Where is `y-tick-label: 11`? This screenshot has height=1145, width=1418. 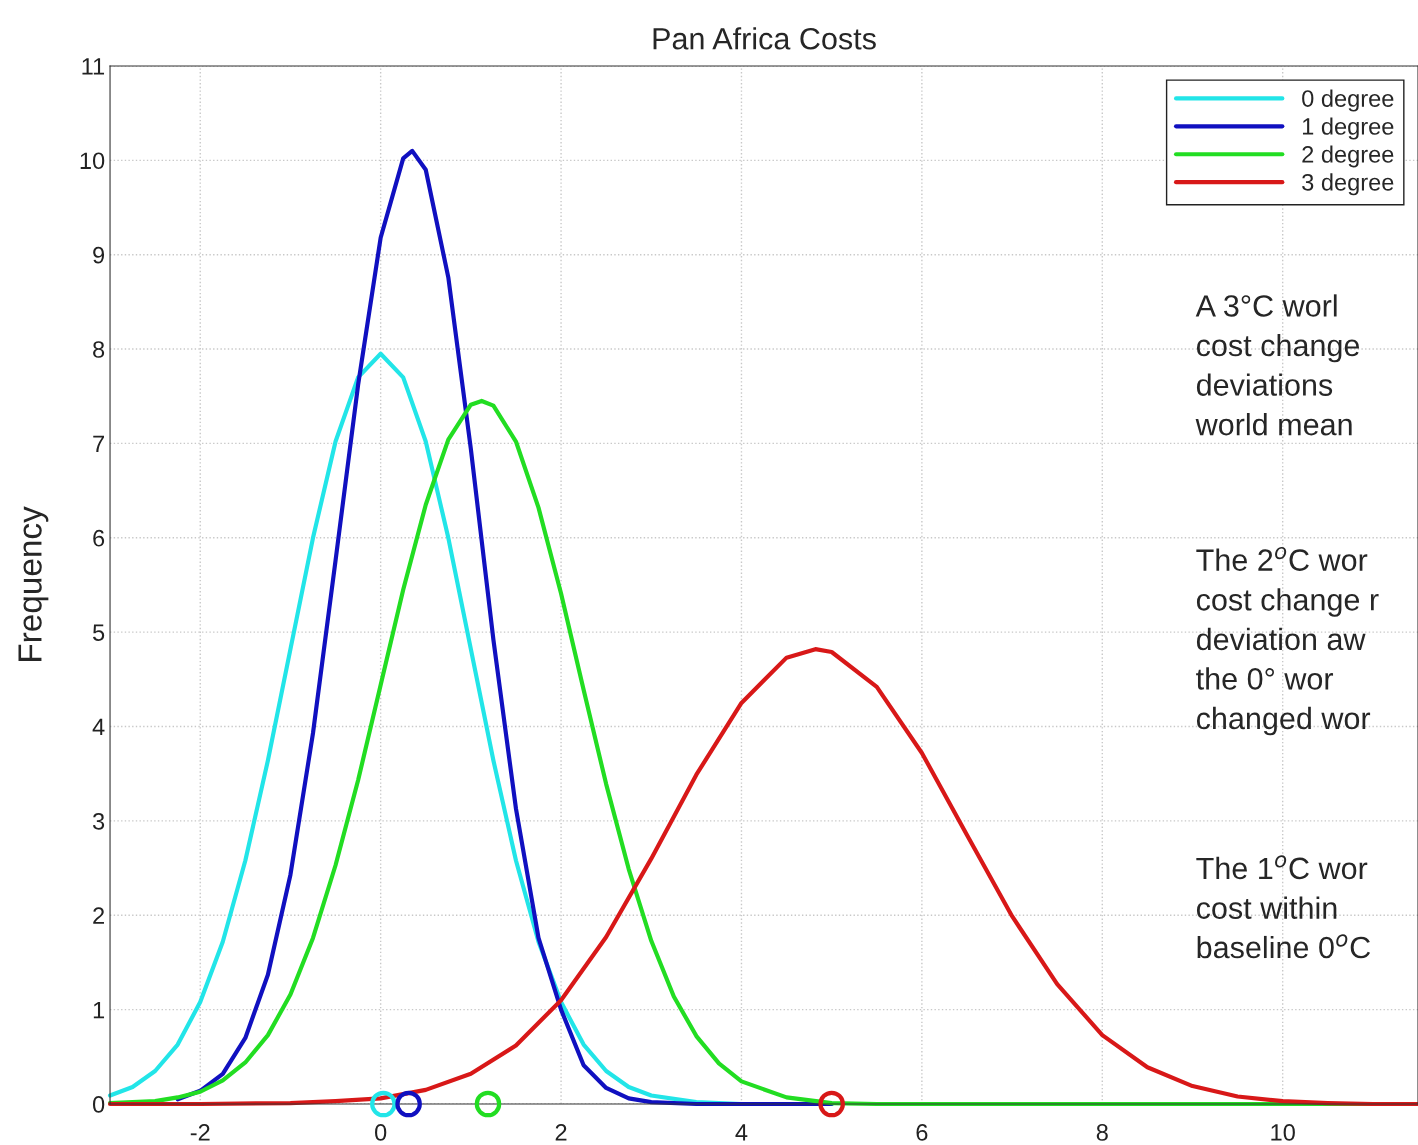
y-tick-label: 11 is located at coordinates (93, 66).